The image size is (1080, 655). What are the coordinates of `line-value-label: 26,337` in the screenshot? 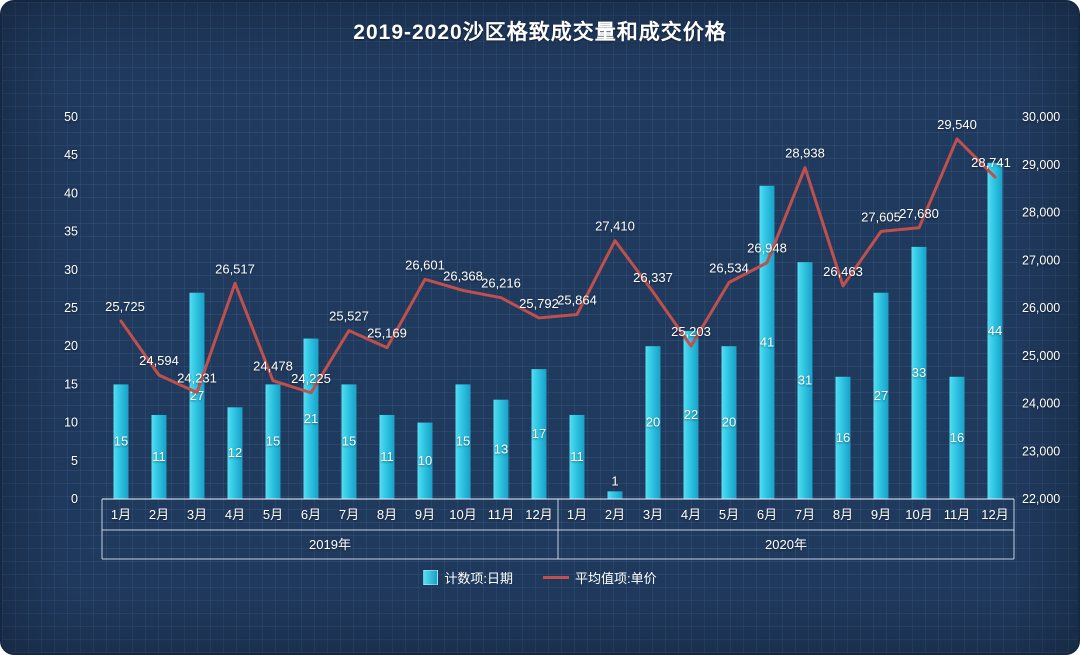 It's located at (653, 277).